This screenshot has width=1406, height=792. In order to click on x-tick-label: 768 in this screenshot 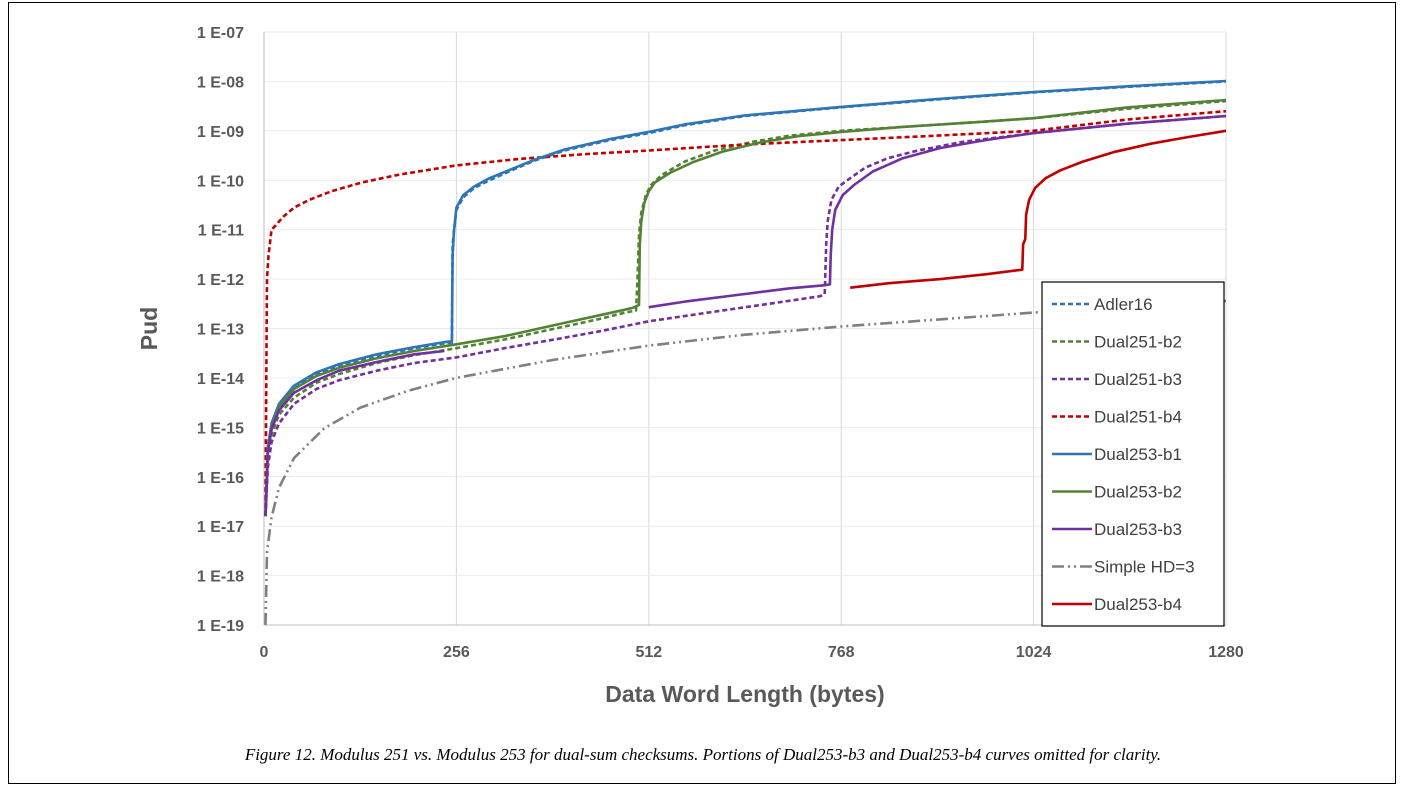, I will do `click(841, 652)`.